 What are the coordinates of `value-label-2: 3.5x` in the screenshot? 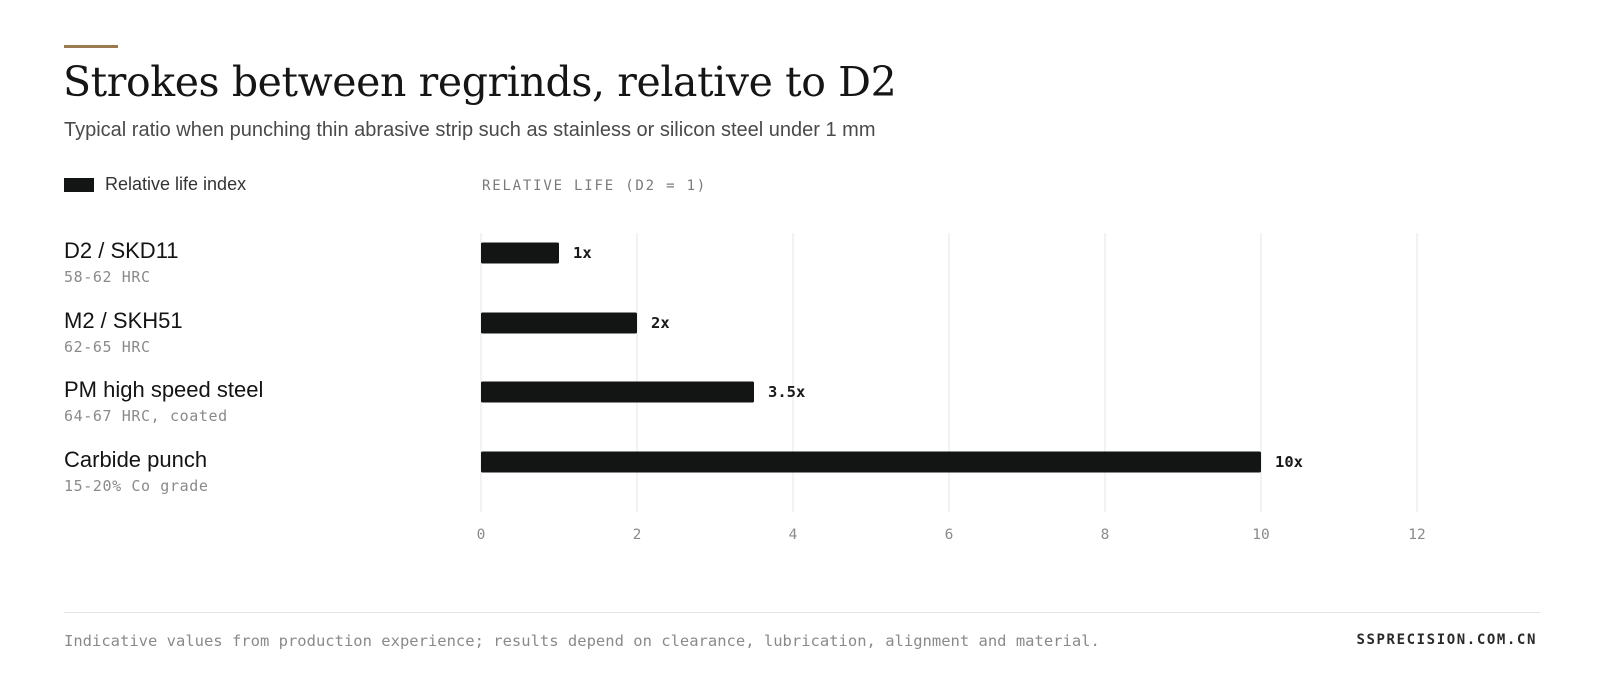 It's located at (786, 392).